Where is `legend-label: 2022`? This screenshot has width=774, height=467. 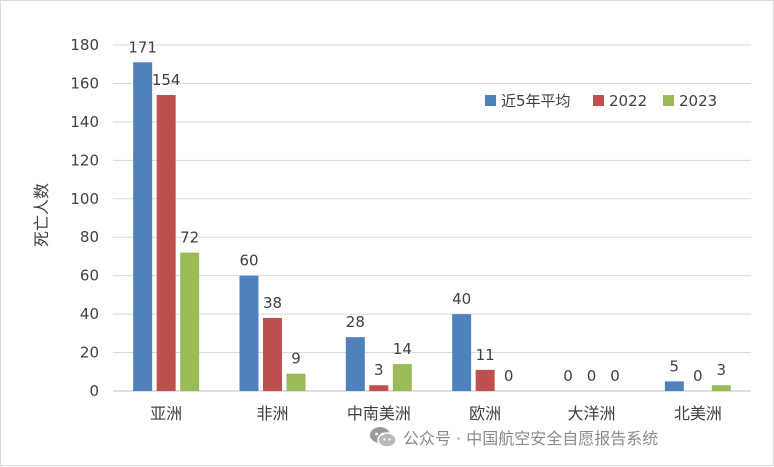 legend-label: 2022 is located at coordinates (628, 101).